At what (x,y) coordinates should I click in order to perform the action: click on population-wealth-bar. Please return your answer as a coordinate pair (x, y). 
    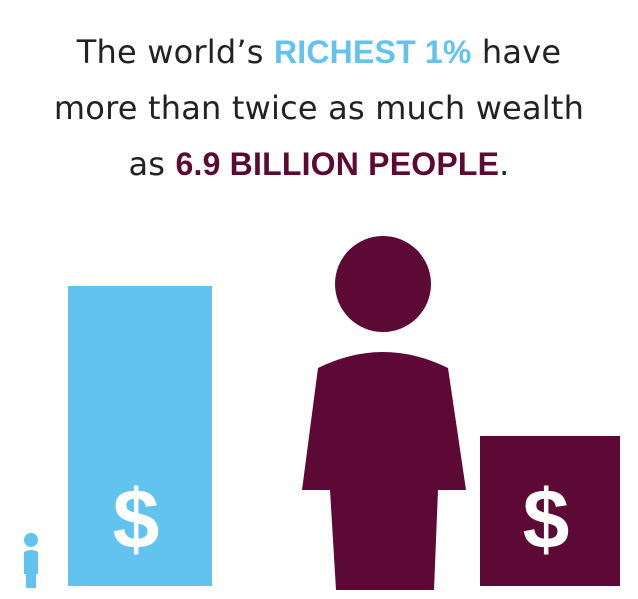
    Looking at the image, I should click on (550, 511).